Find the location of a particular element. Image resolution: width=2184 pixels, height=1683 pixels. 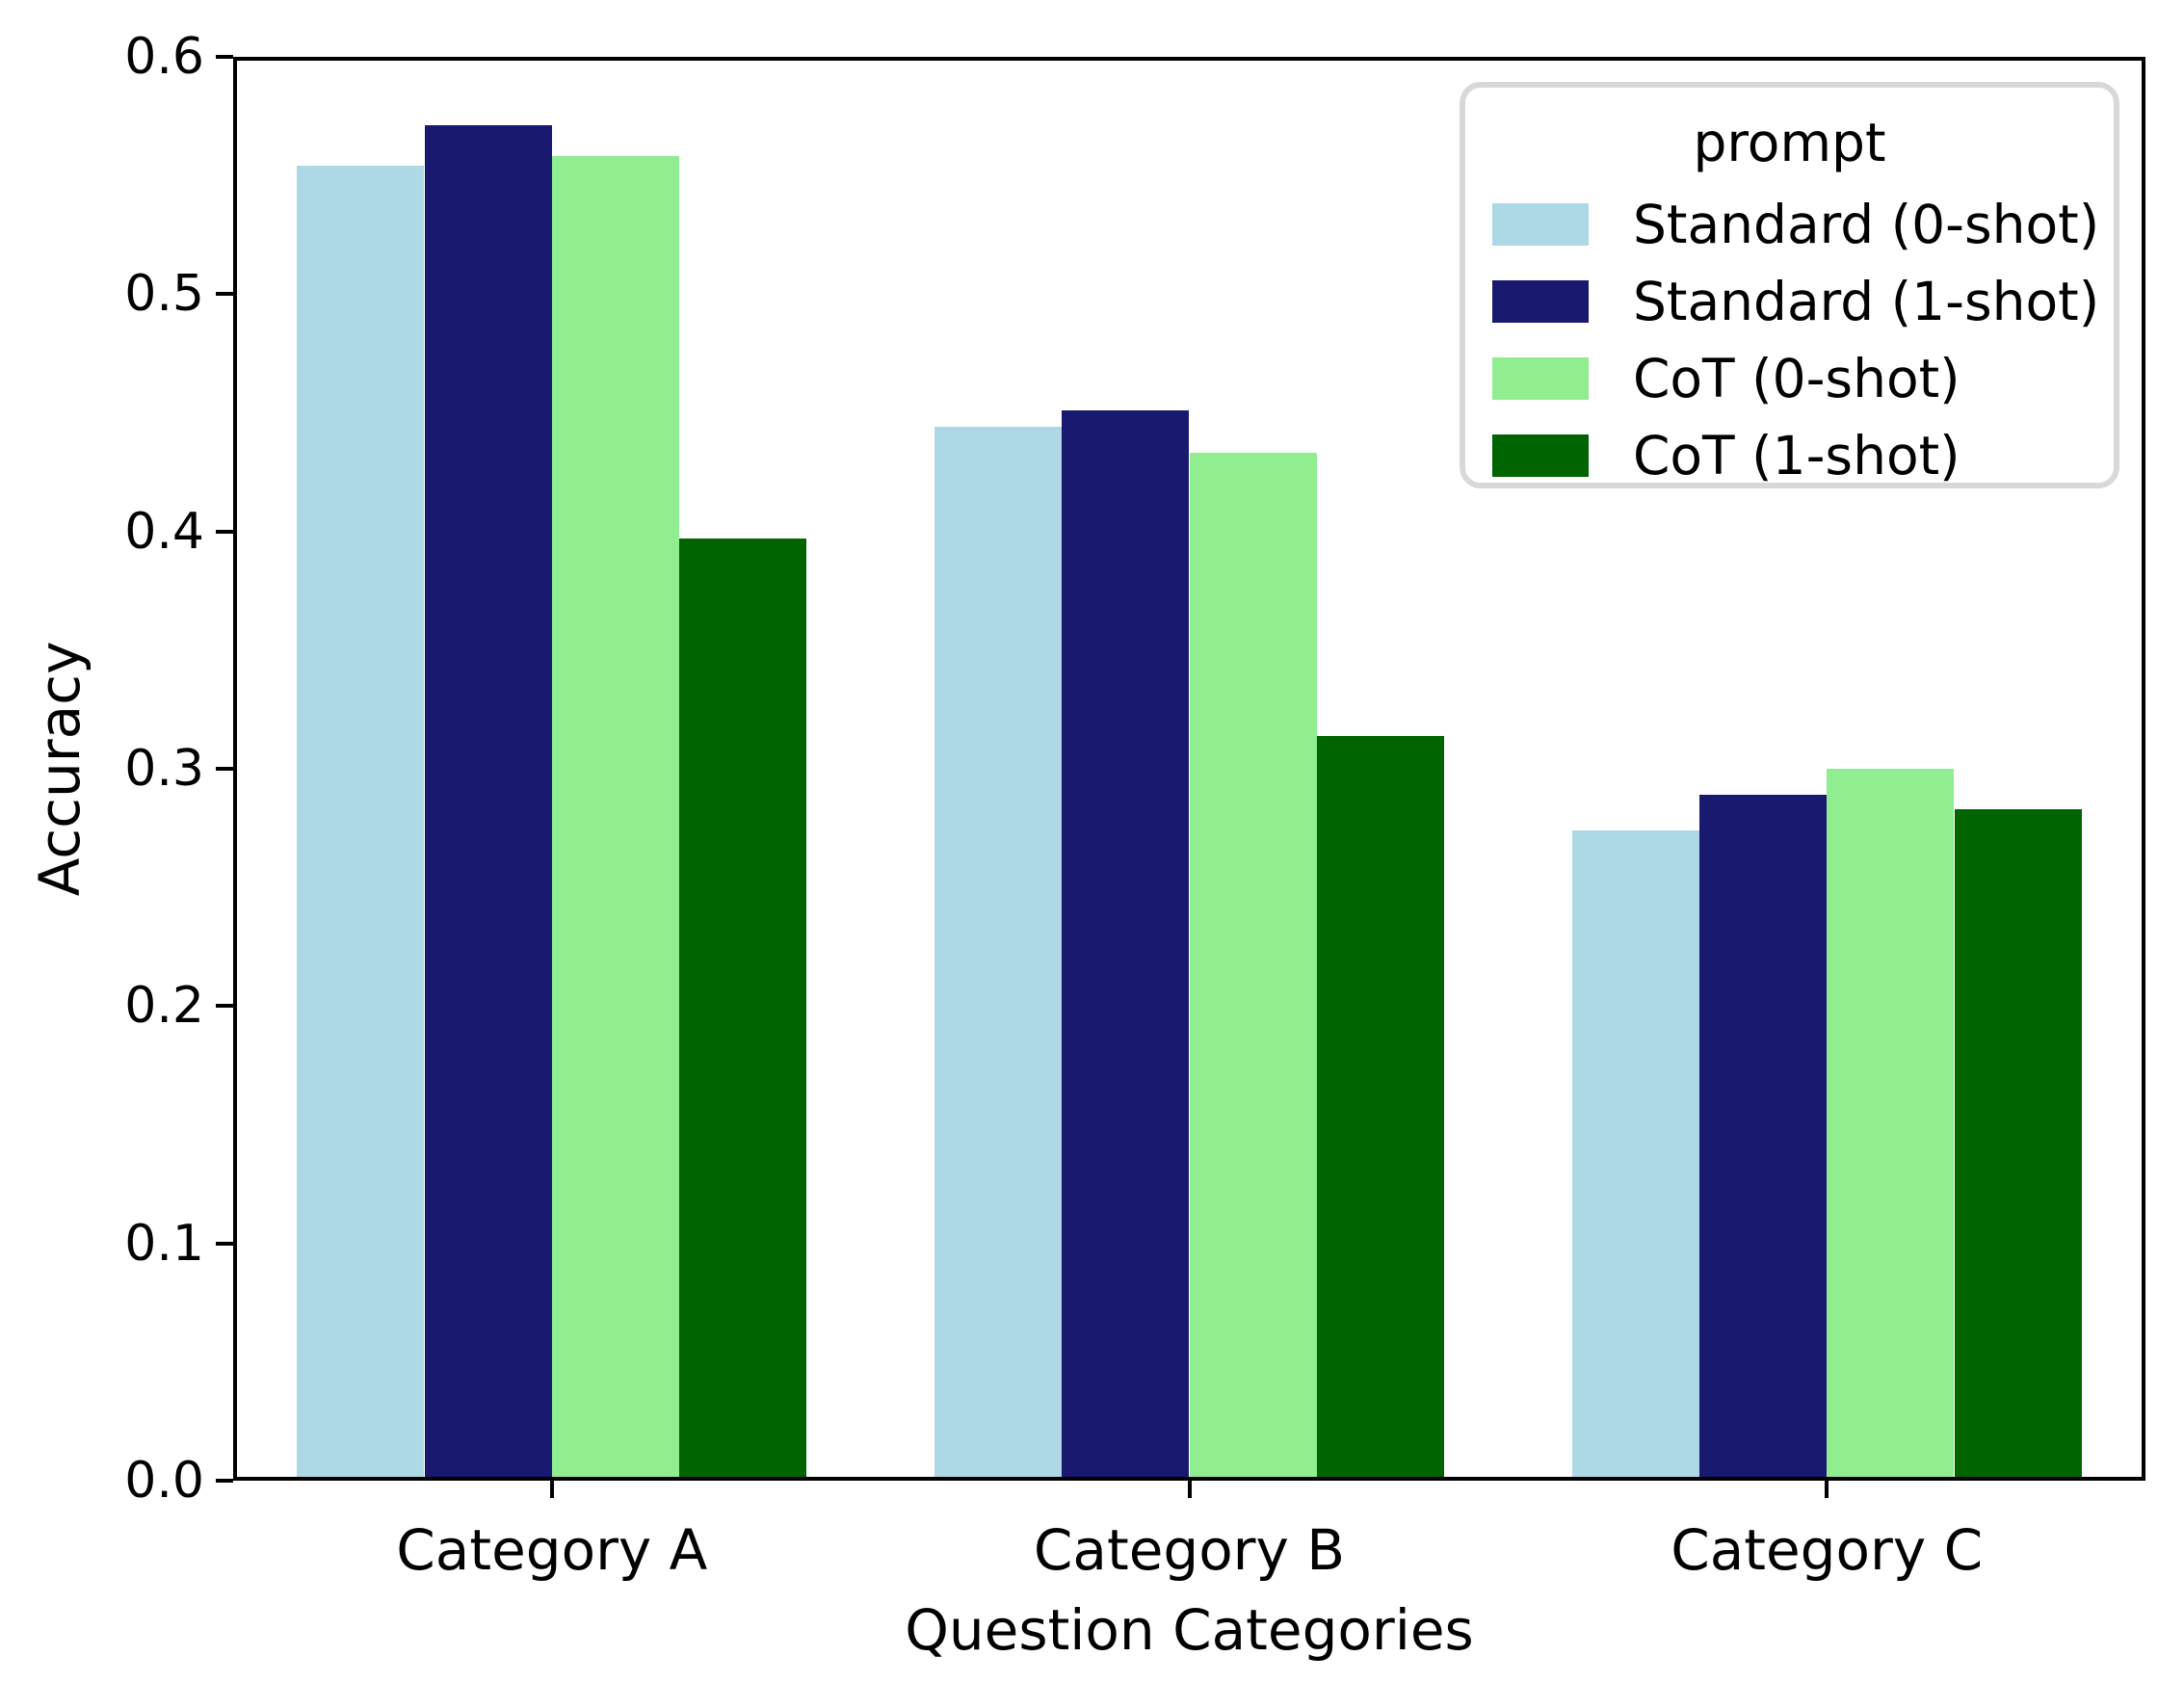

legend-item-label: Standard (0-shot) is located at coordinates (1867, 224).